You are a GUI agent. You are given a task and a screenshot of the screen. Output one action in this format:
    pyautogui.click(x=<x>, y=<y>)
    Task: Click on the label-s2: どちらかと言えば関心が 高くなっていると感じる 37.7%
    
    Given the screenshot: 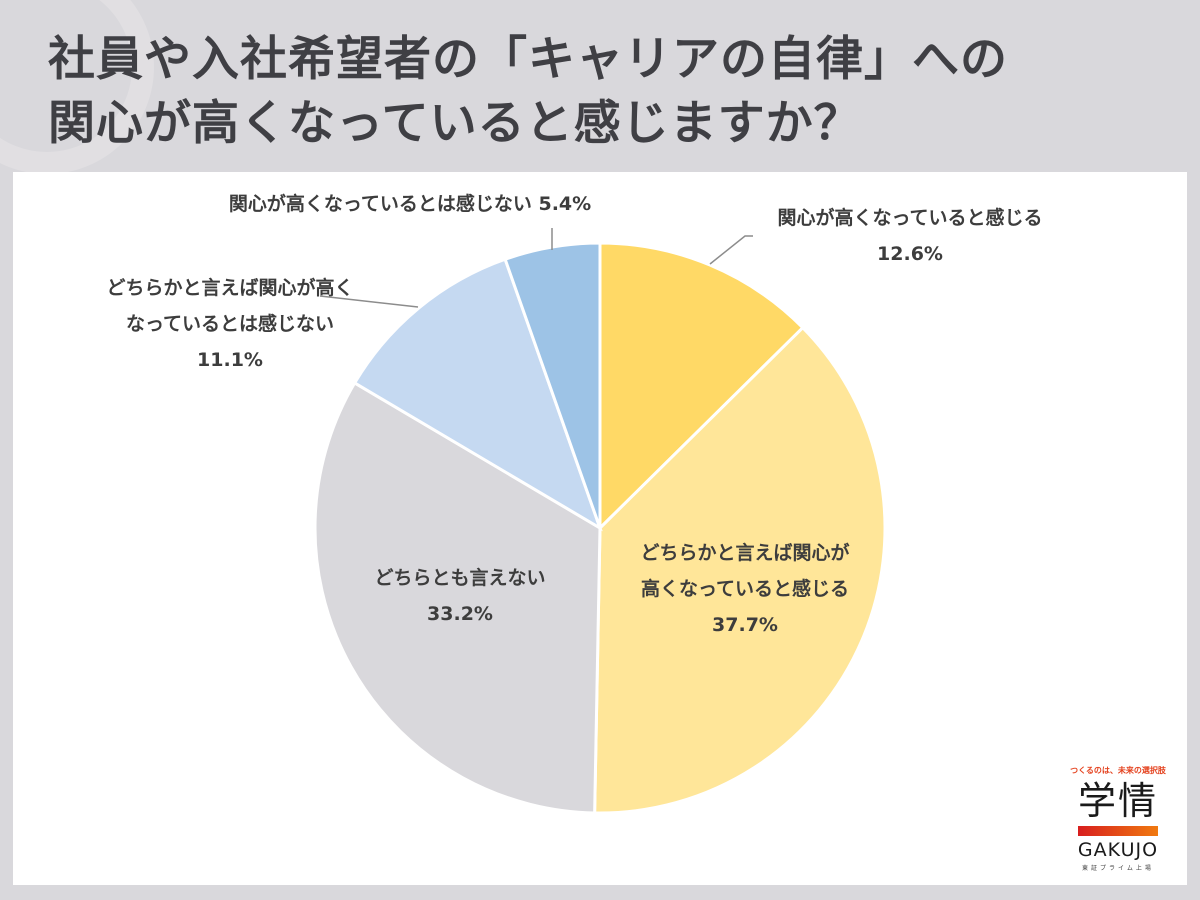 What is the action you would take?
    pyautogui.click(x=745, y=589)
    